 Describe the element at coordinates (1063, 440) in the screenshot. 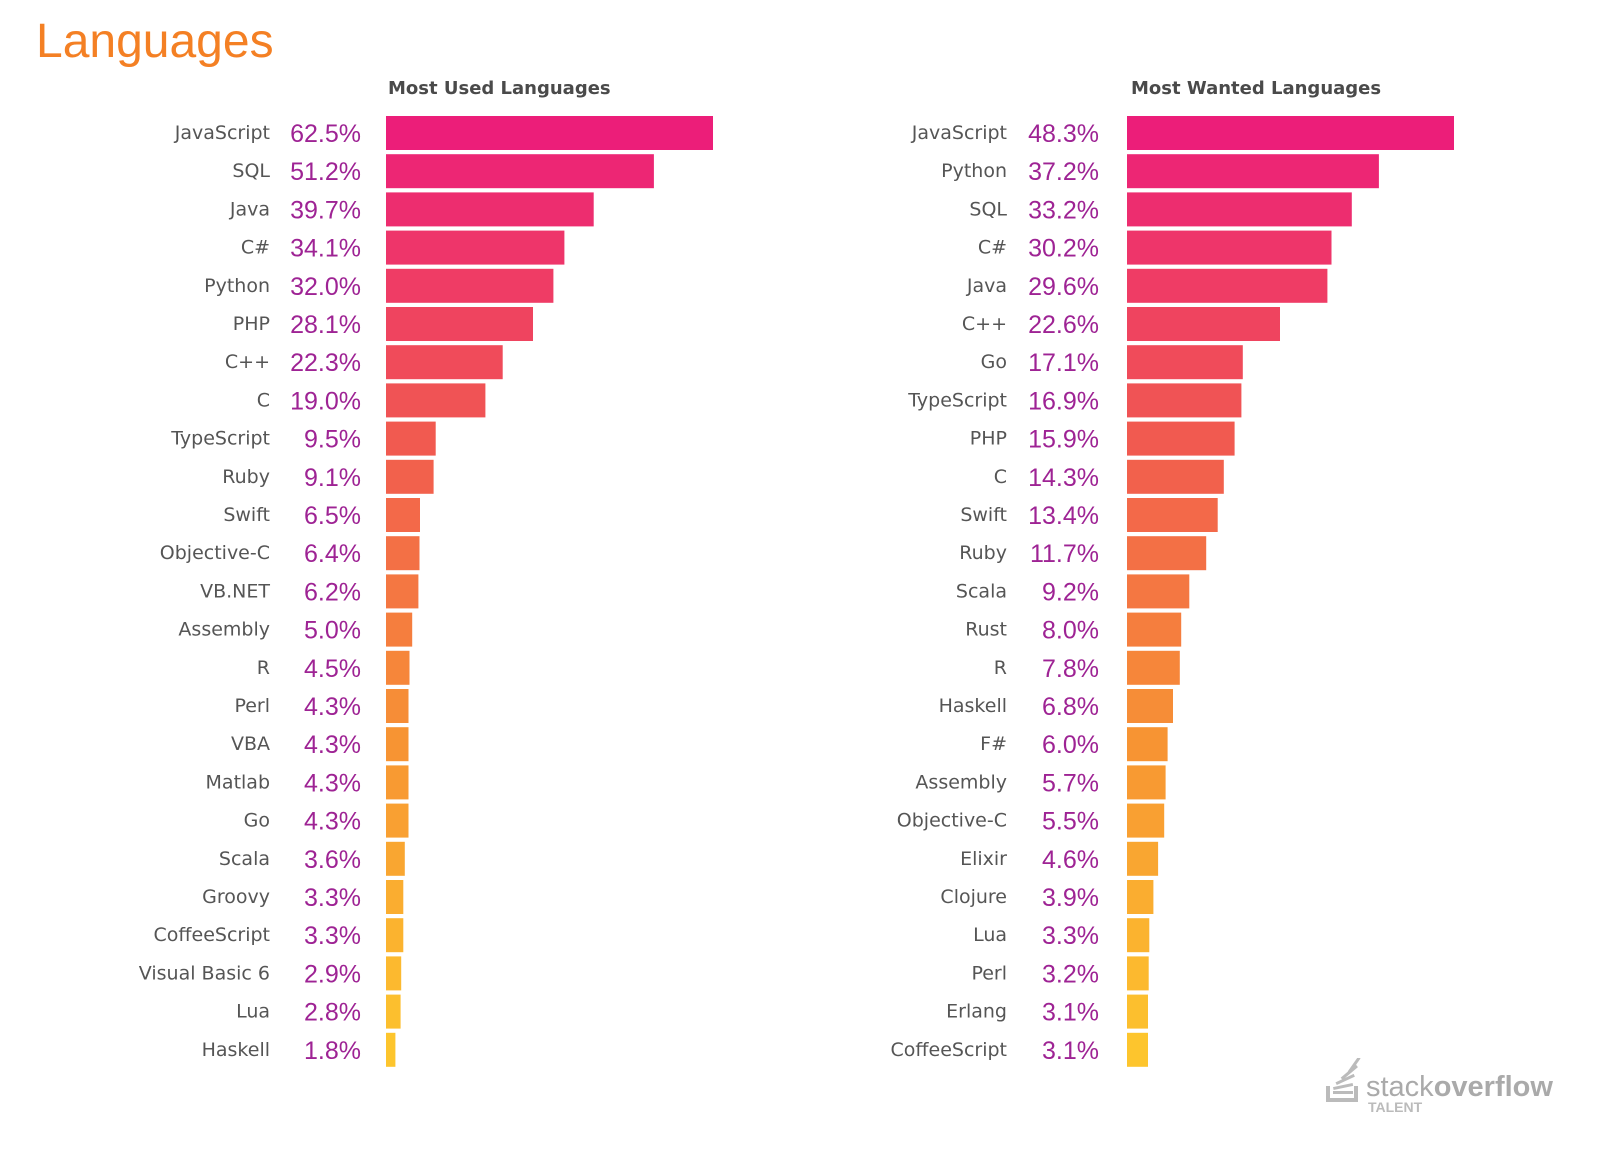

I see `value-label: 15.9%` at that location.